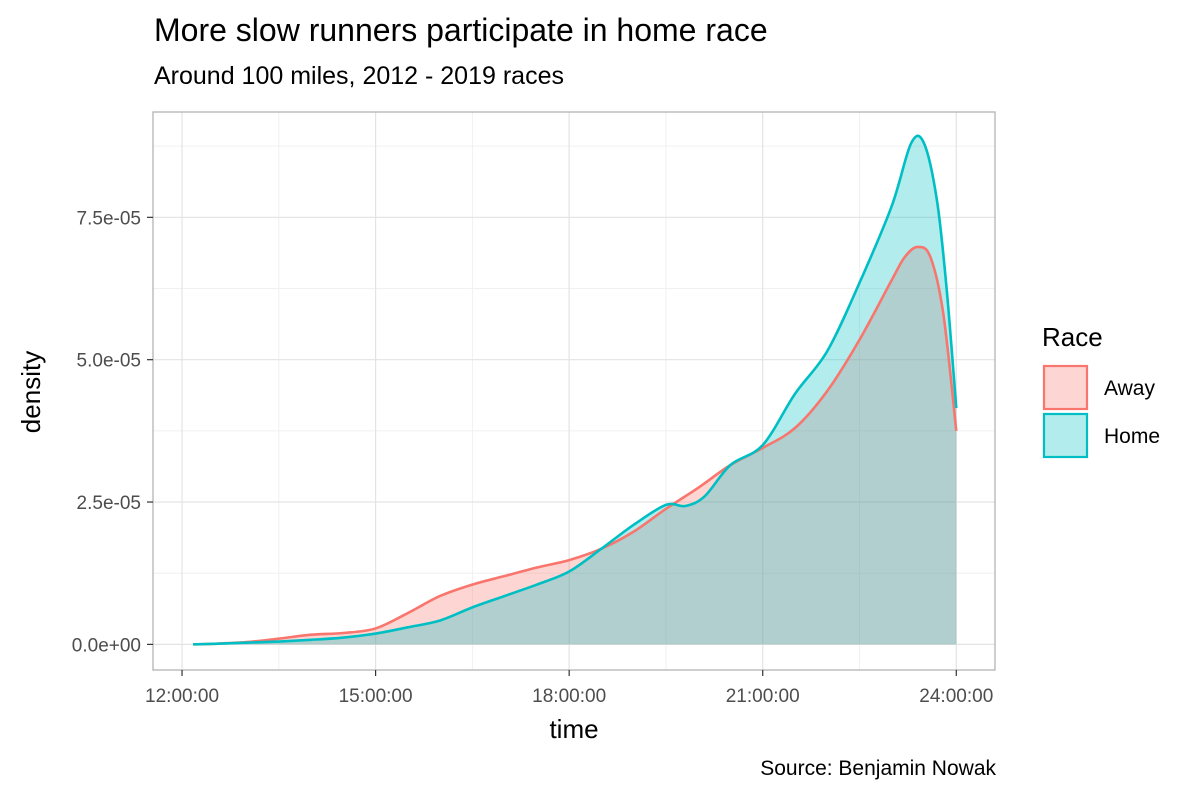  I want to click on x-tick-label: 24:00:00, so click(956, 696).